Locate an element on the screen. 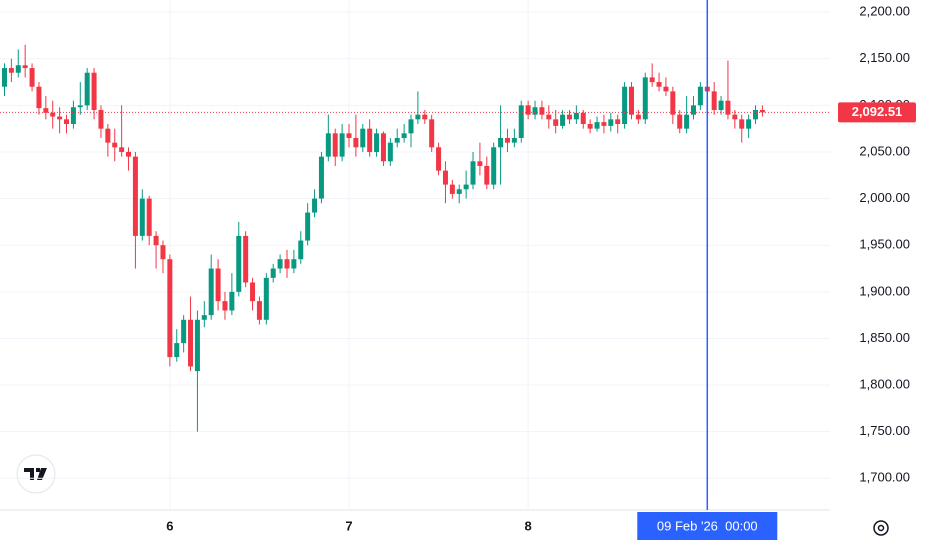  x-tick-label: 8 is located at coordinates (528, 525).